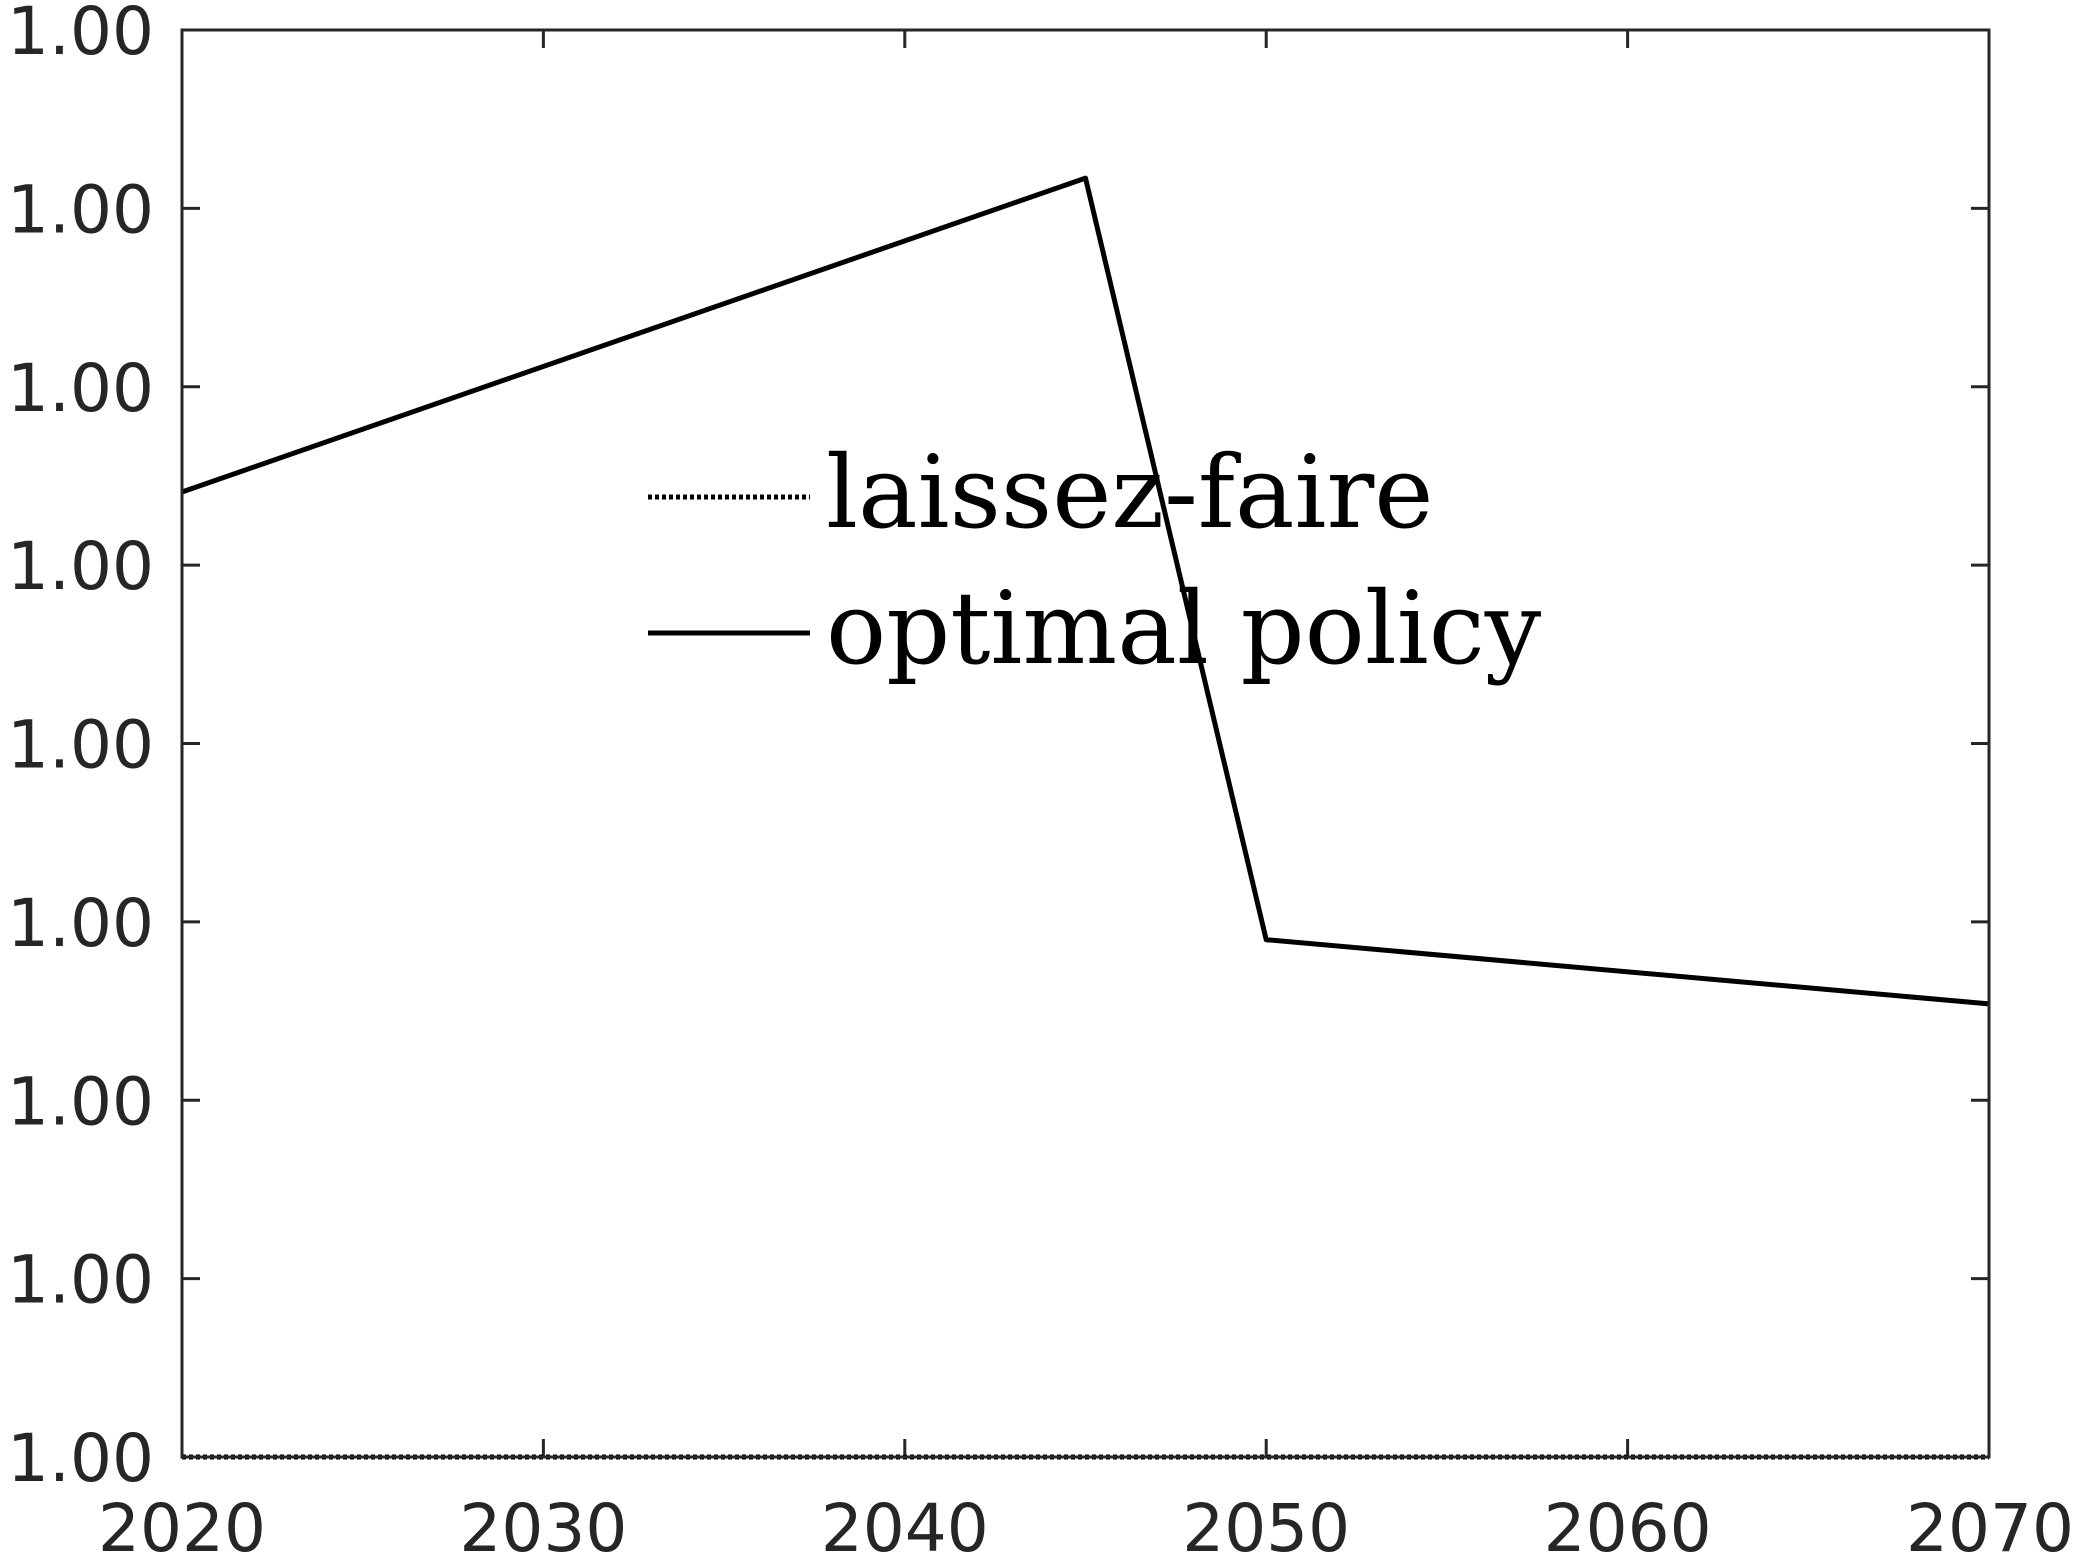  What do you see at coordinates (1095, 560) in the screenshot?
I see `legend: laissez-faire optimal policy` at bounding box center [1095, 560].